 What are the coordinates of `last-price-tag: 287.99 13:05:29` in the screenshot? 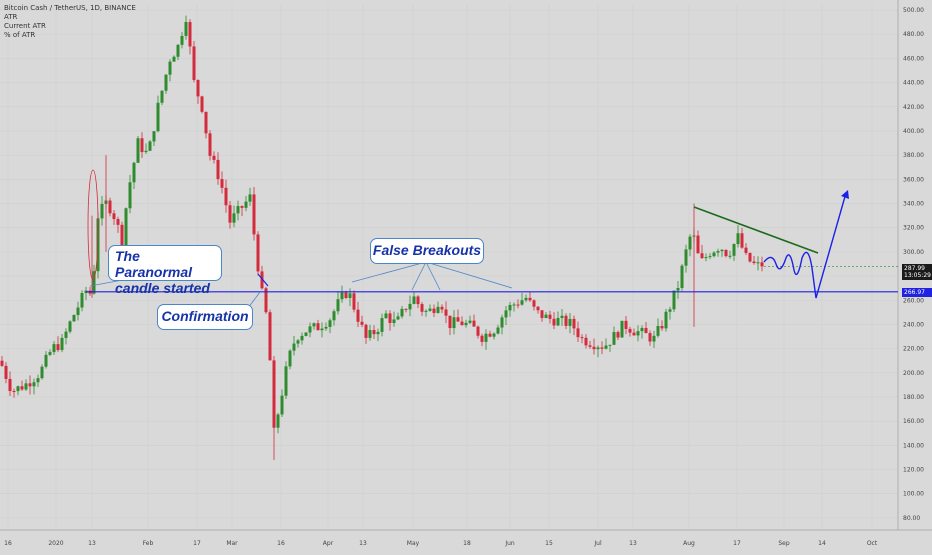 It's located at (917, 272).